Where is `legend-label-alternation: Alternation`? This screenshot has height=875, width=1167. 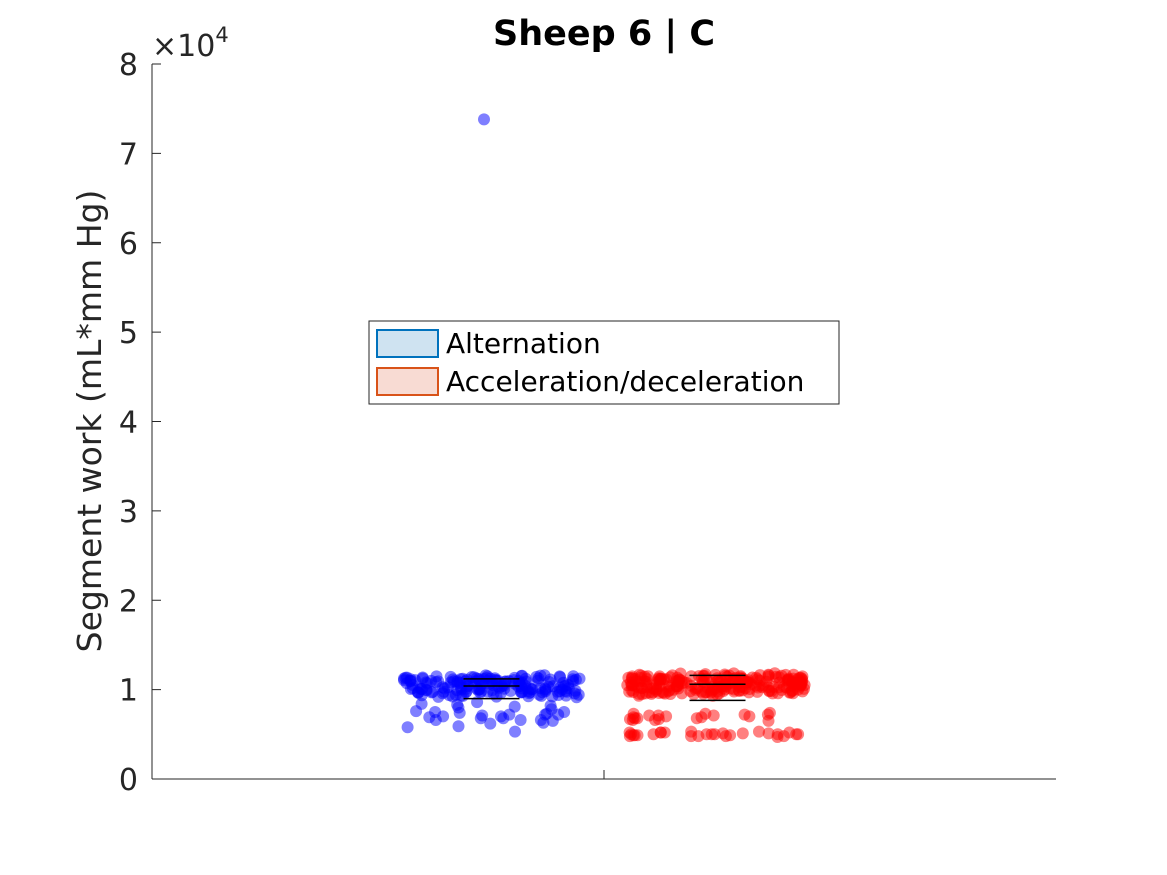
legend-label-alternation: Alternation is located at coordinates (523, 343).